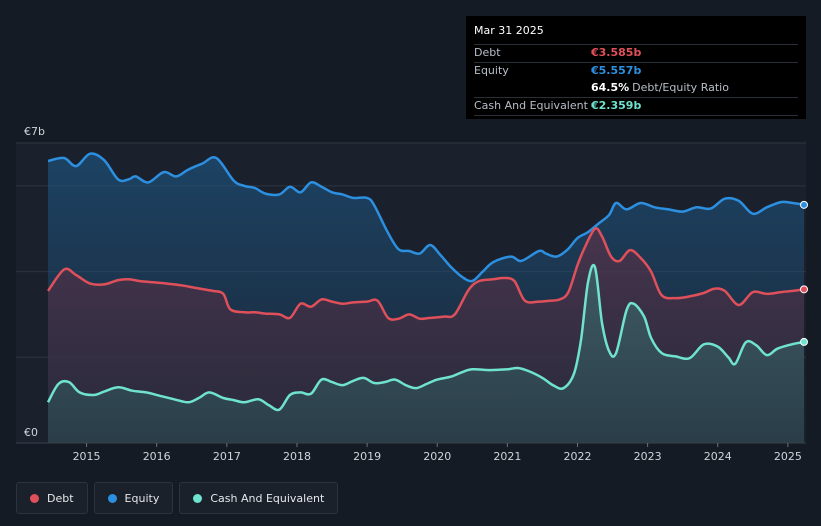 The image size is (821, 526). I want to click on legend-label-debt: Debt, so click(60, 498).